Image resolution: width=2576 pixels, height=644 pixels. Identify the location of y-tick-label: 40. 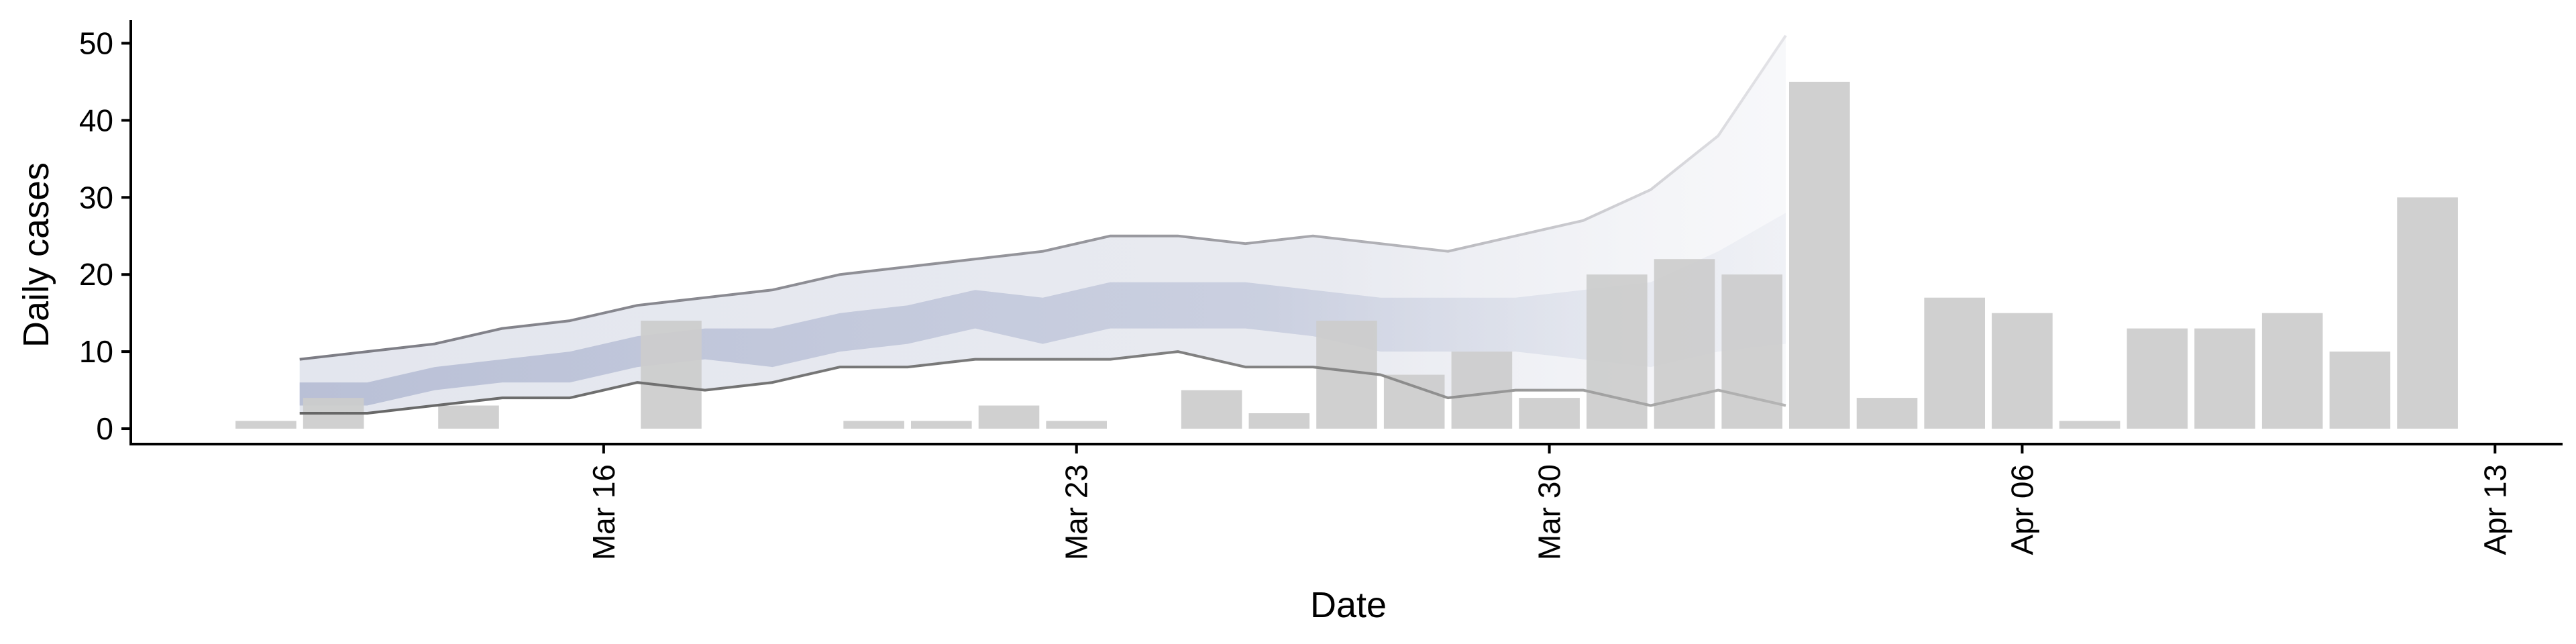
(96, 120).